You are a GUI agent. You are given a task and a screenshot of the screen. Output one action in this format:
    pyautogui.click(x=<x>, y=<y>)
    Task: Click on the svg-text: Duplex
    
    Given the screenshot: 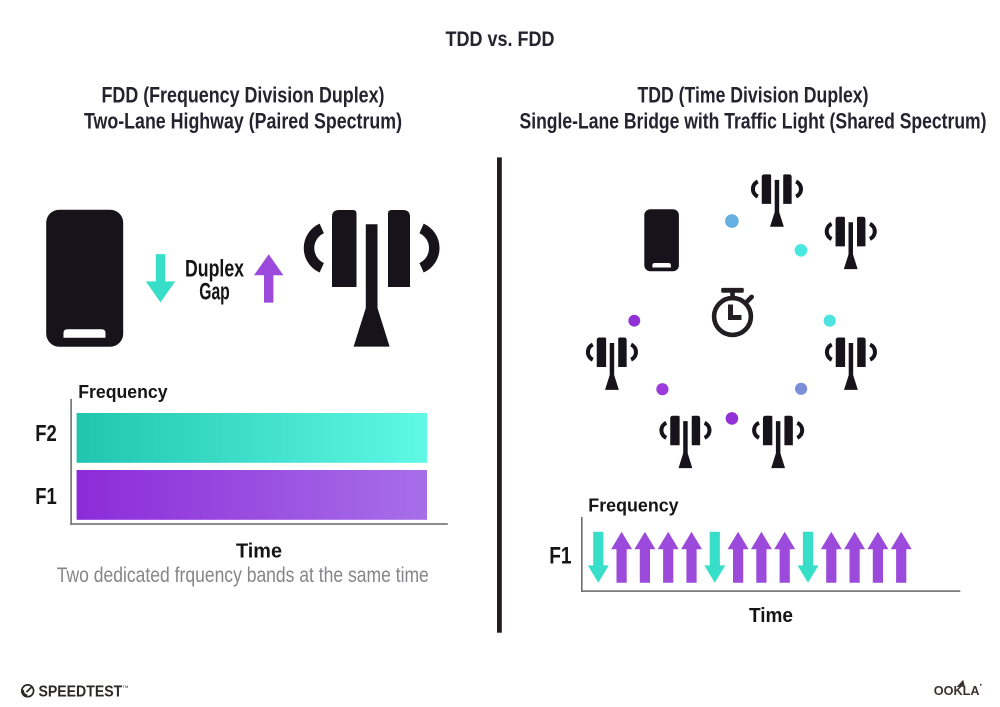 What is the action you would take?
    pyautogui.click(x=214, y=269)
    